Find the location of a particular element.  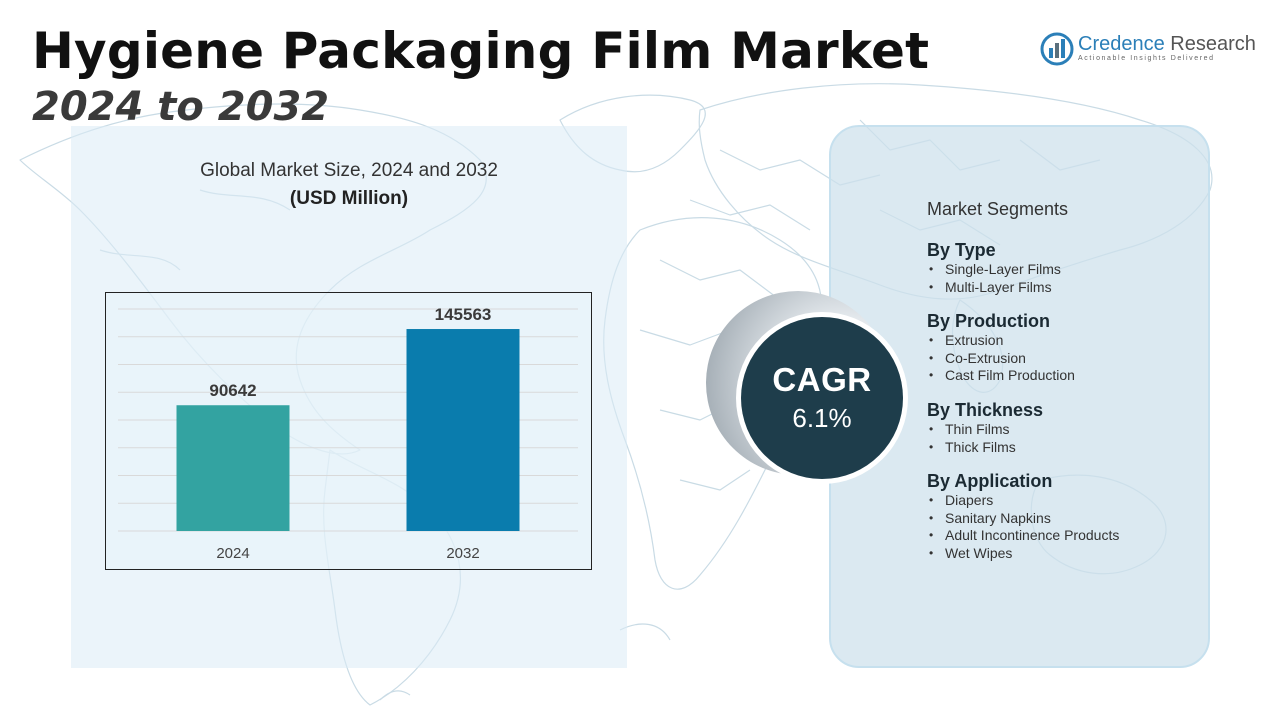

cagr-badge: CAGR 6.1% is located at coordinates (822, 398).